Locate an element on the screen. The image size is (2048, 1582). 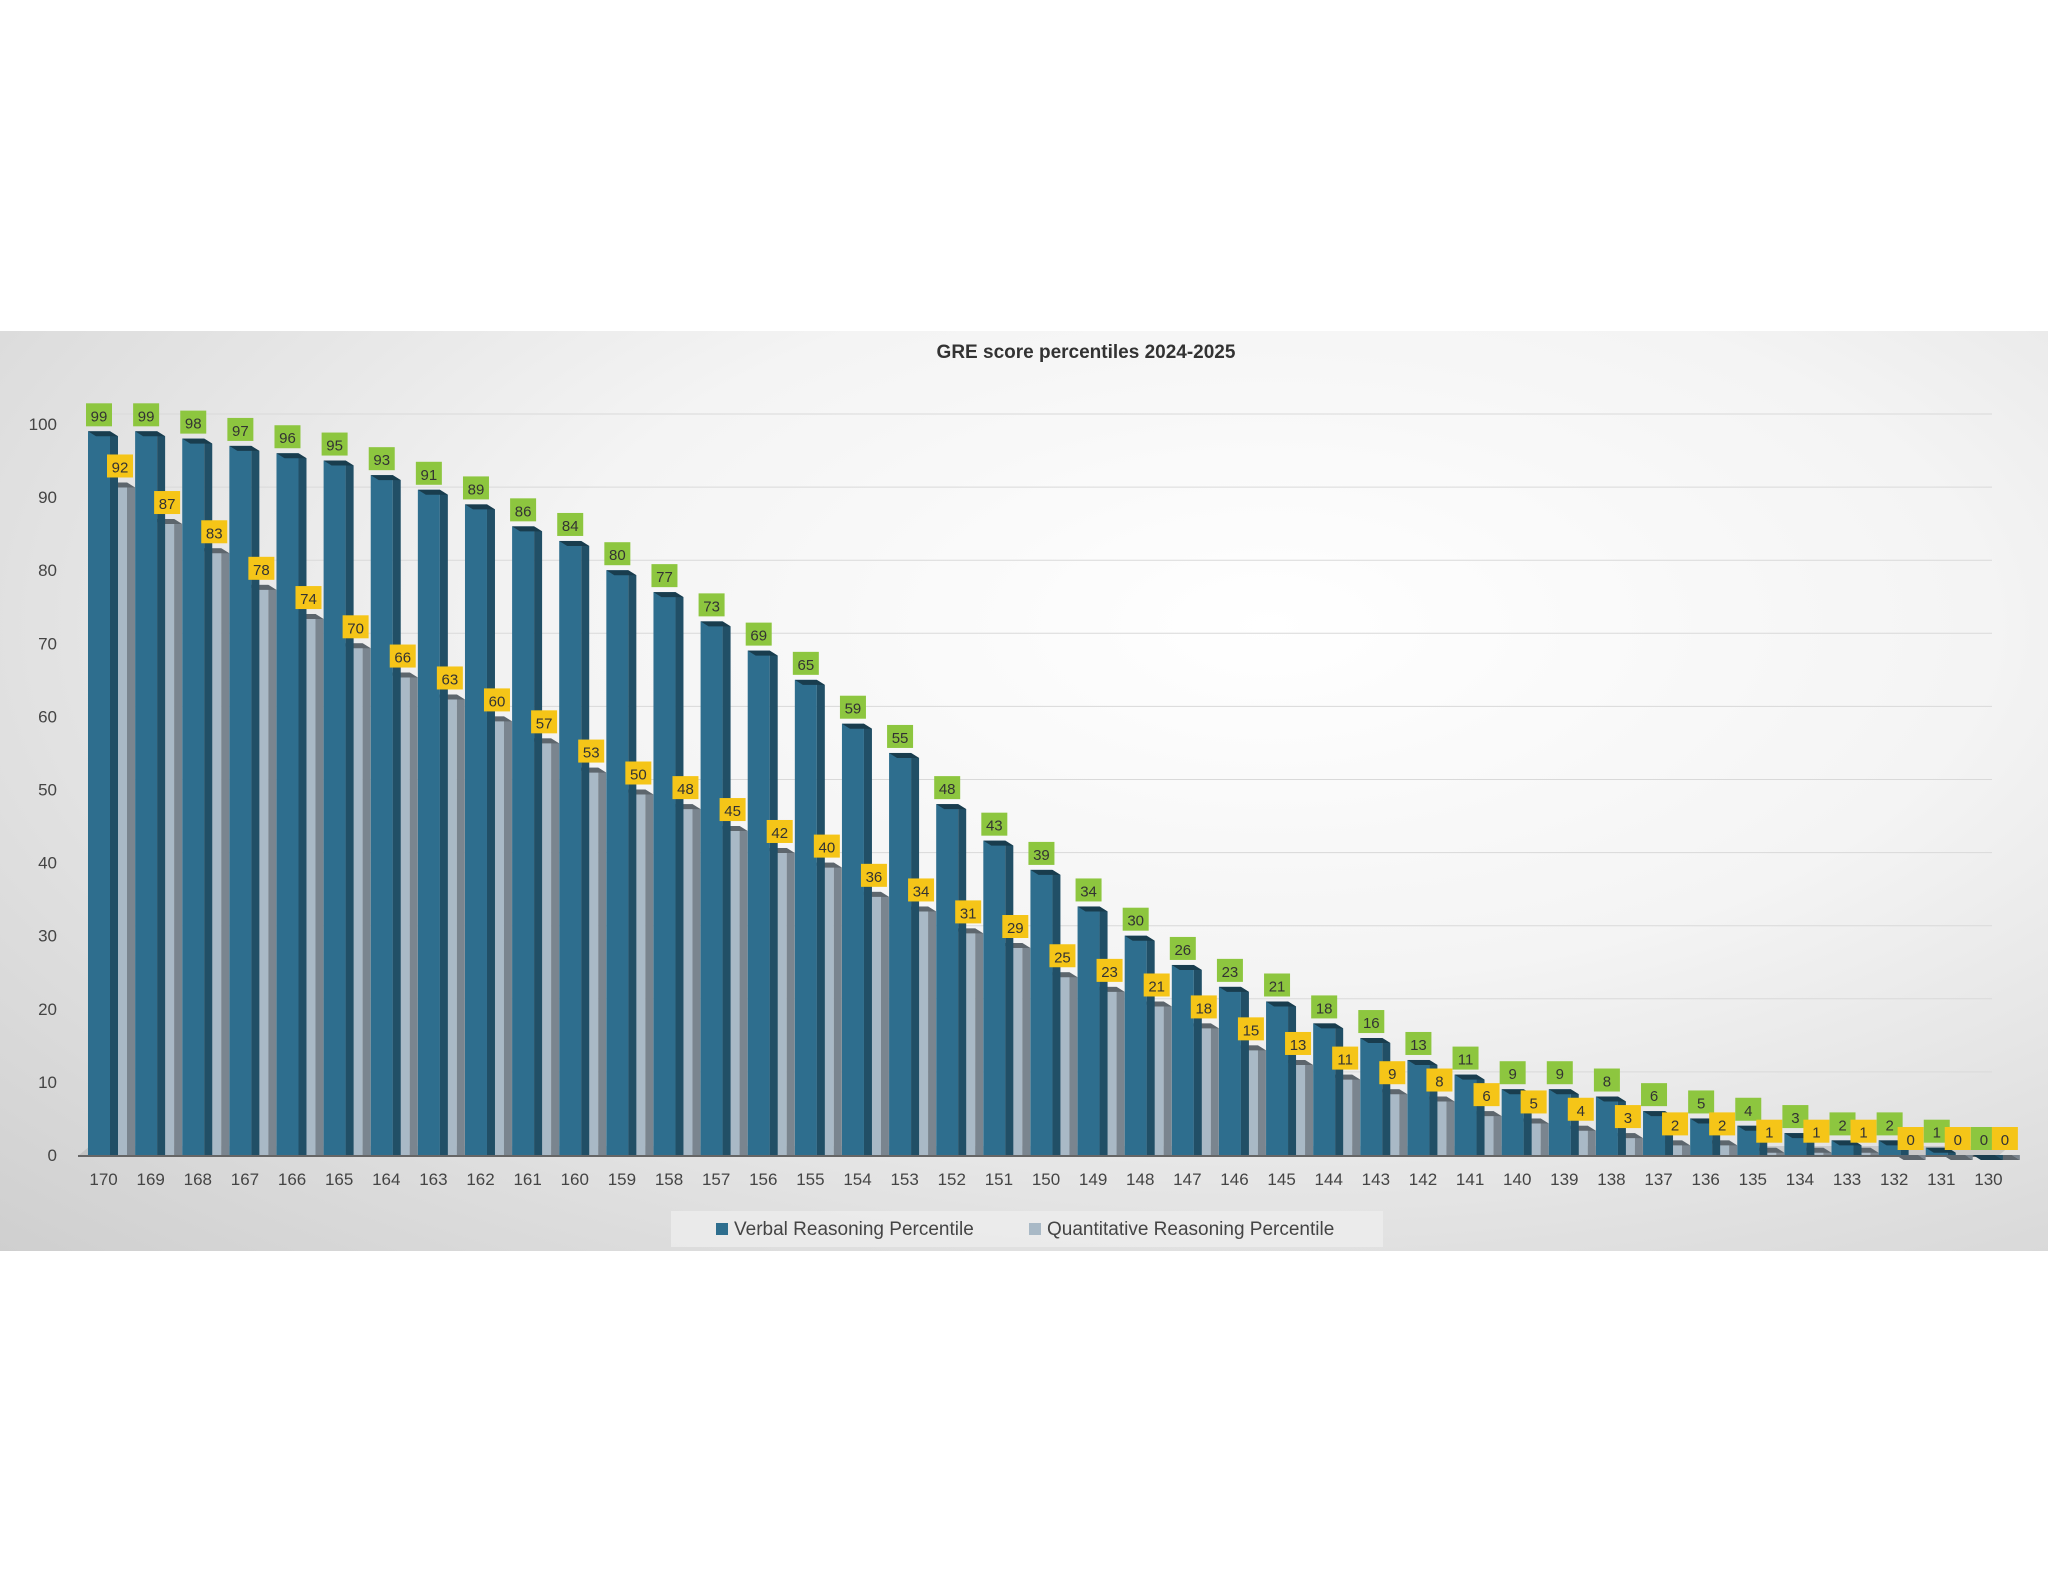
data-label-verbal: 98 is located at coordinates (193, 422).